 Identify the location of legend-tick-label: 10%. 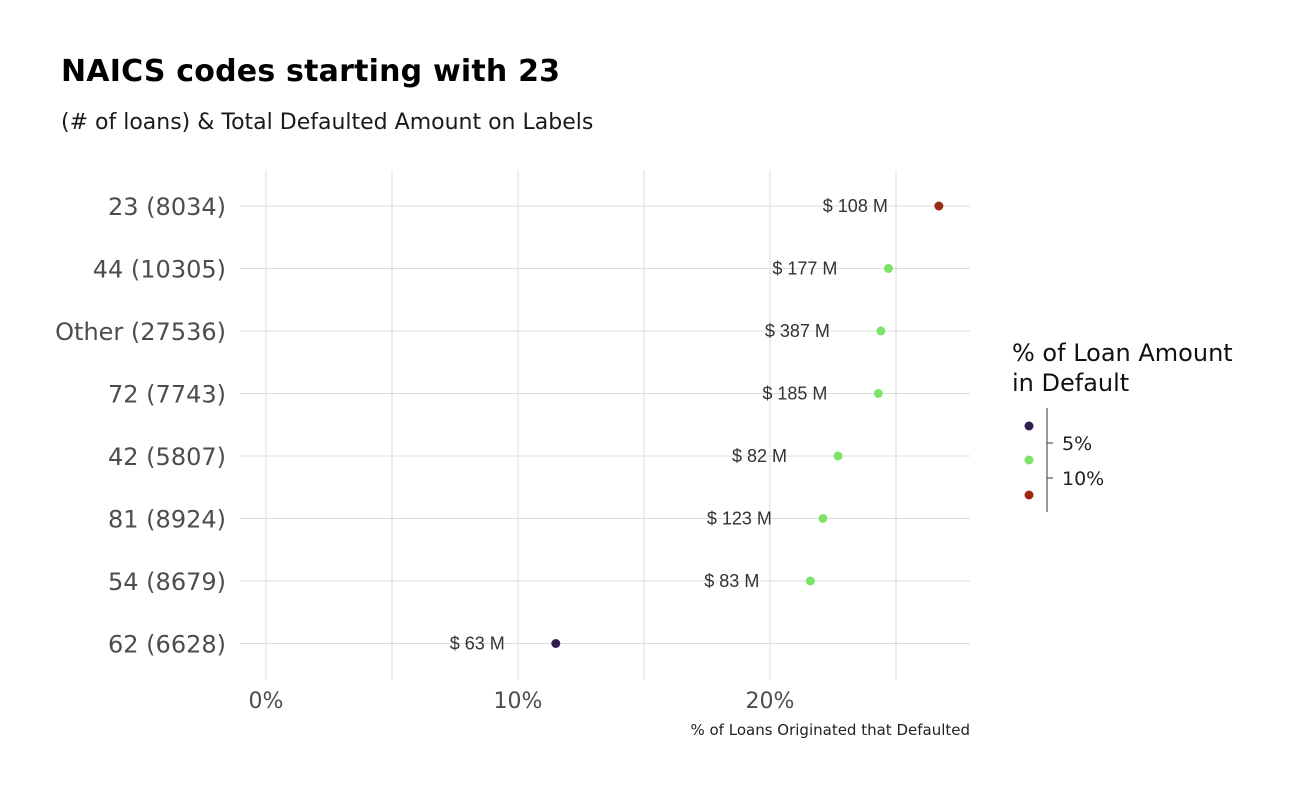
(1083, 479).